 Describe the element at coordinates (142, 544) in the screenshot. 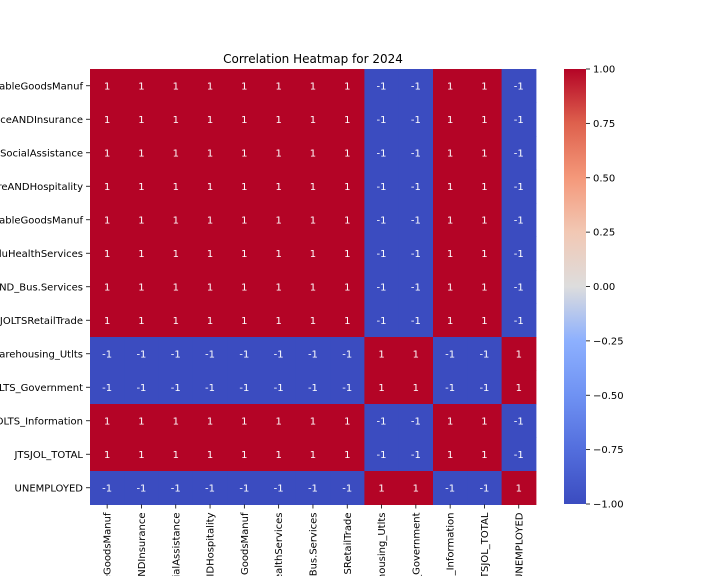

I see `column-label: NDInsurance` at that location.